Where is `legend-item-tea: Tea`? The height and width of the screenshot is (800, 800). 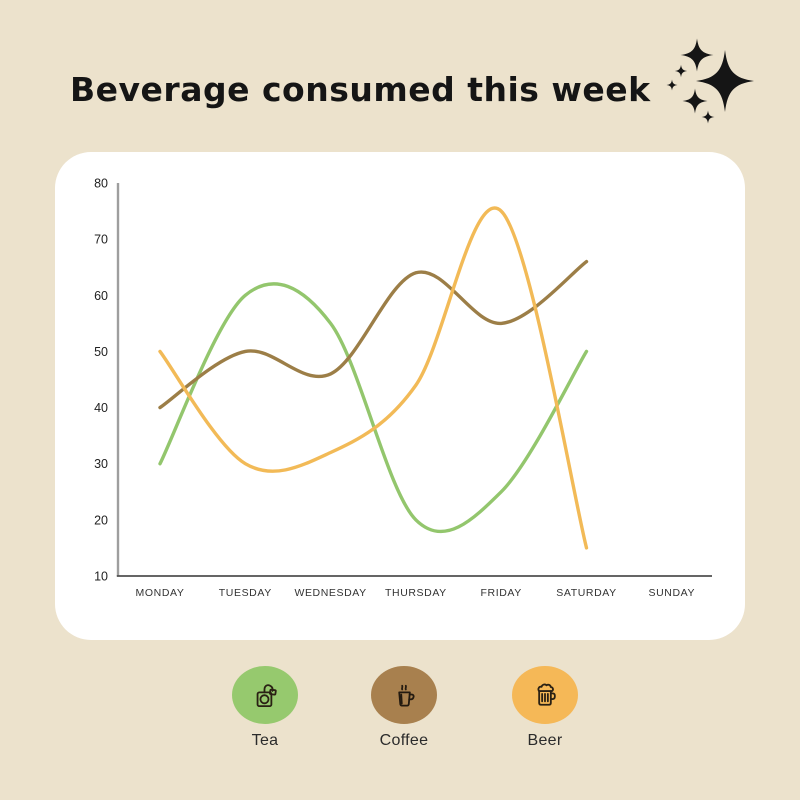
legend-item-tea: Tea is located at coordinates (265, 708).